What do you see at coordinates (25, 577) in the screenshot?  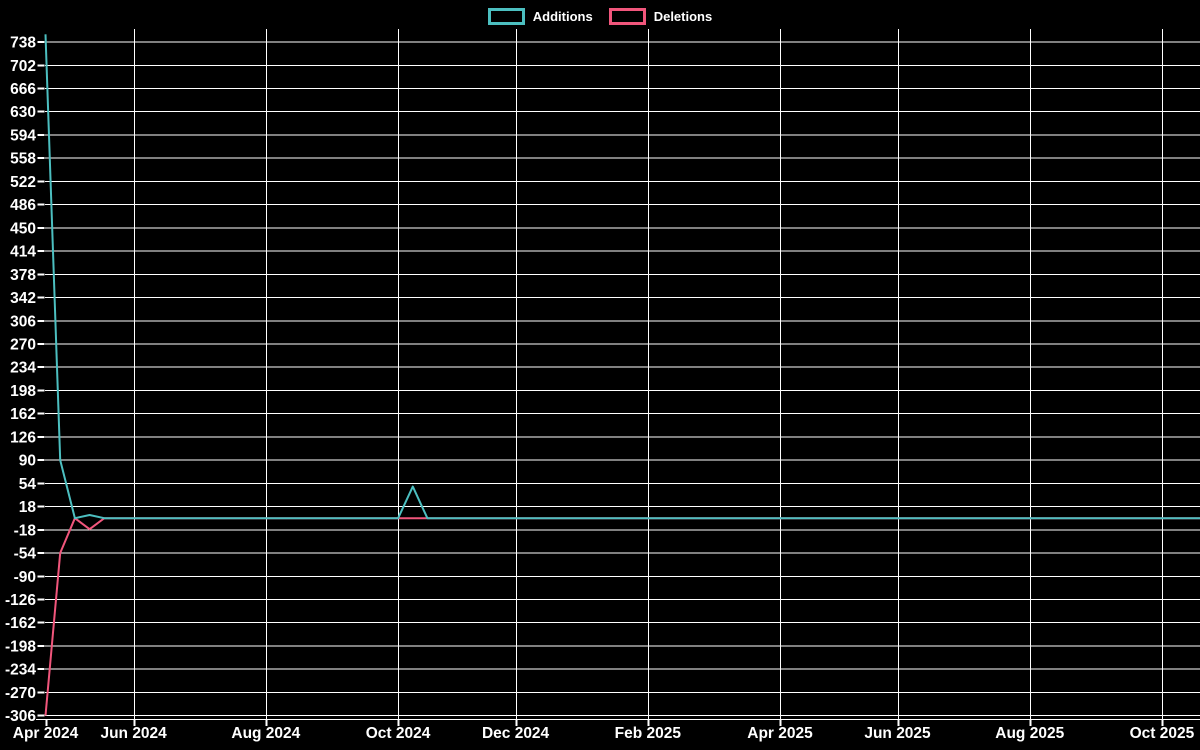 I see `y-axis-tick-label: -90` at bounding box center [25, 577].